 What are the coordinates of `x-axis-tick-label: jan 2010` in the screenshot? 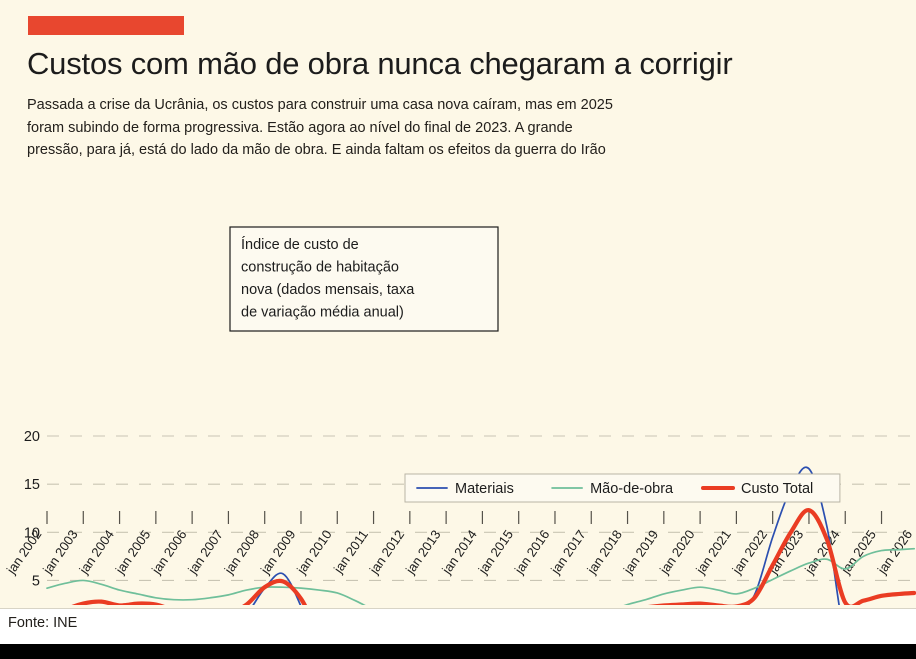 It's located at (313, 552).